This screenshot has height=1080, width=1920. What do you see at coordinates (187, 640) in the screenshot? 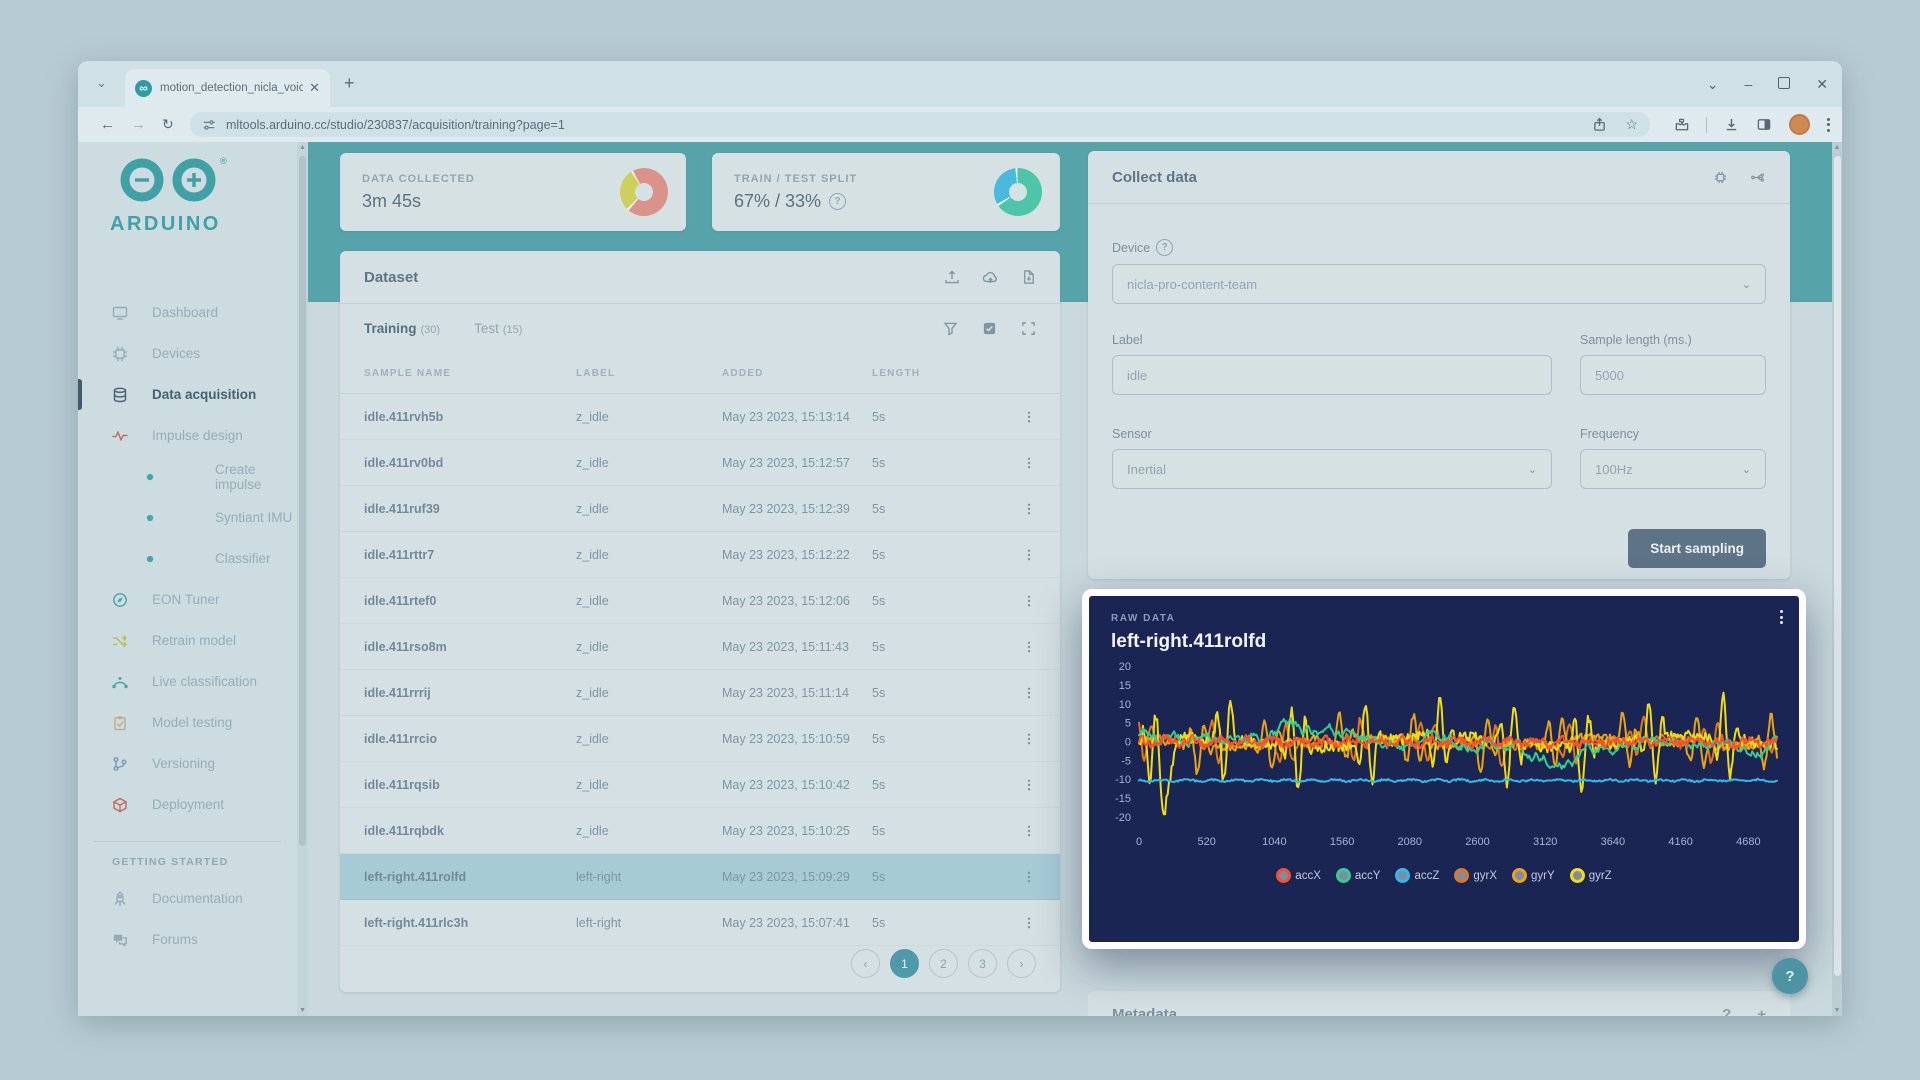
I see `sidebar-item-retrain-model: Retrain model` at bounding box center [187, 640].